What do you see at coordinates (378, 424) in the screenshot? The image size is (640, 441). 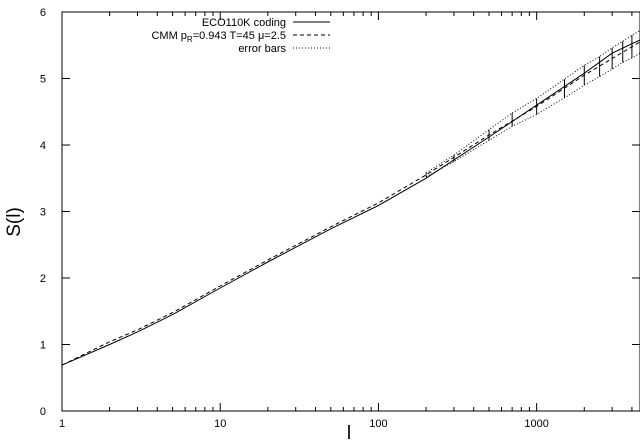 I see `x-tick-label: 100` at bounding box center [378, 424].